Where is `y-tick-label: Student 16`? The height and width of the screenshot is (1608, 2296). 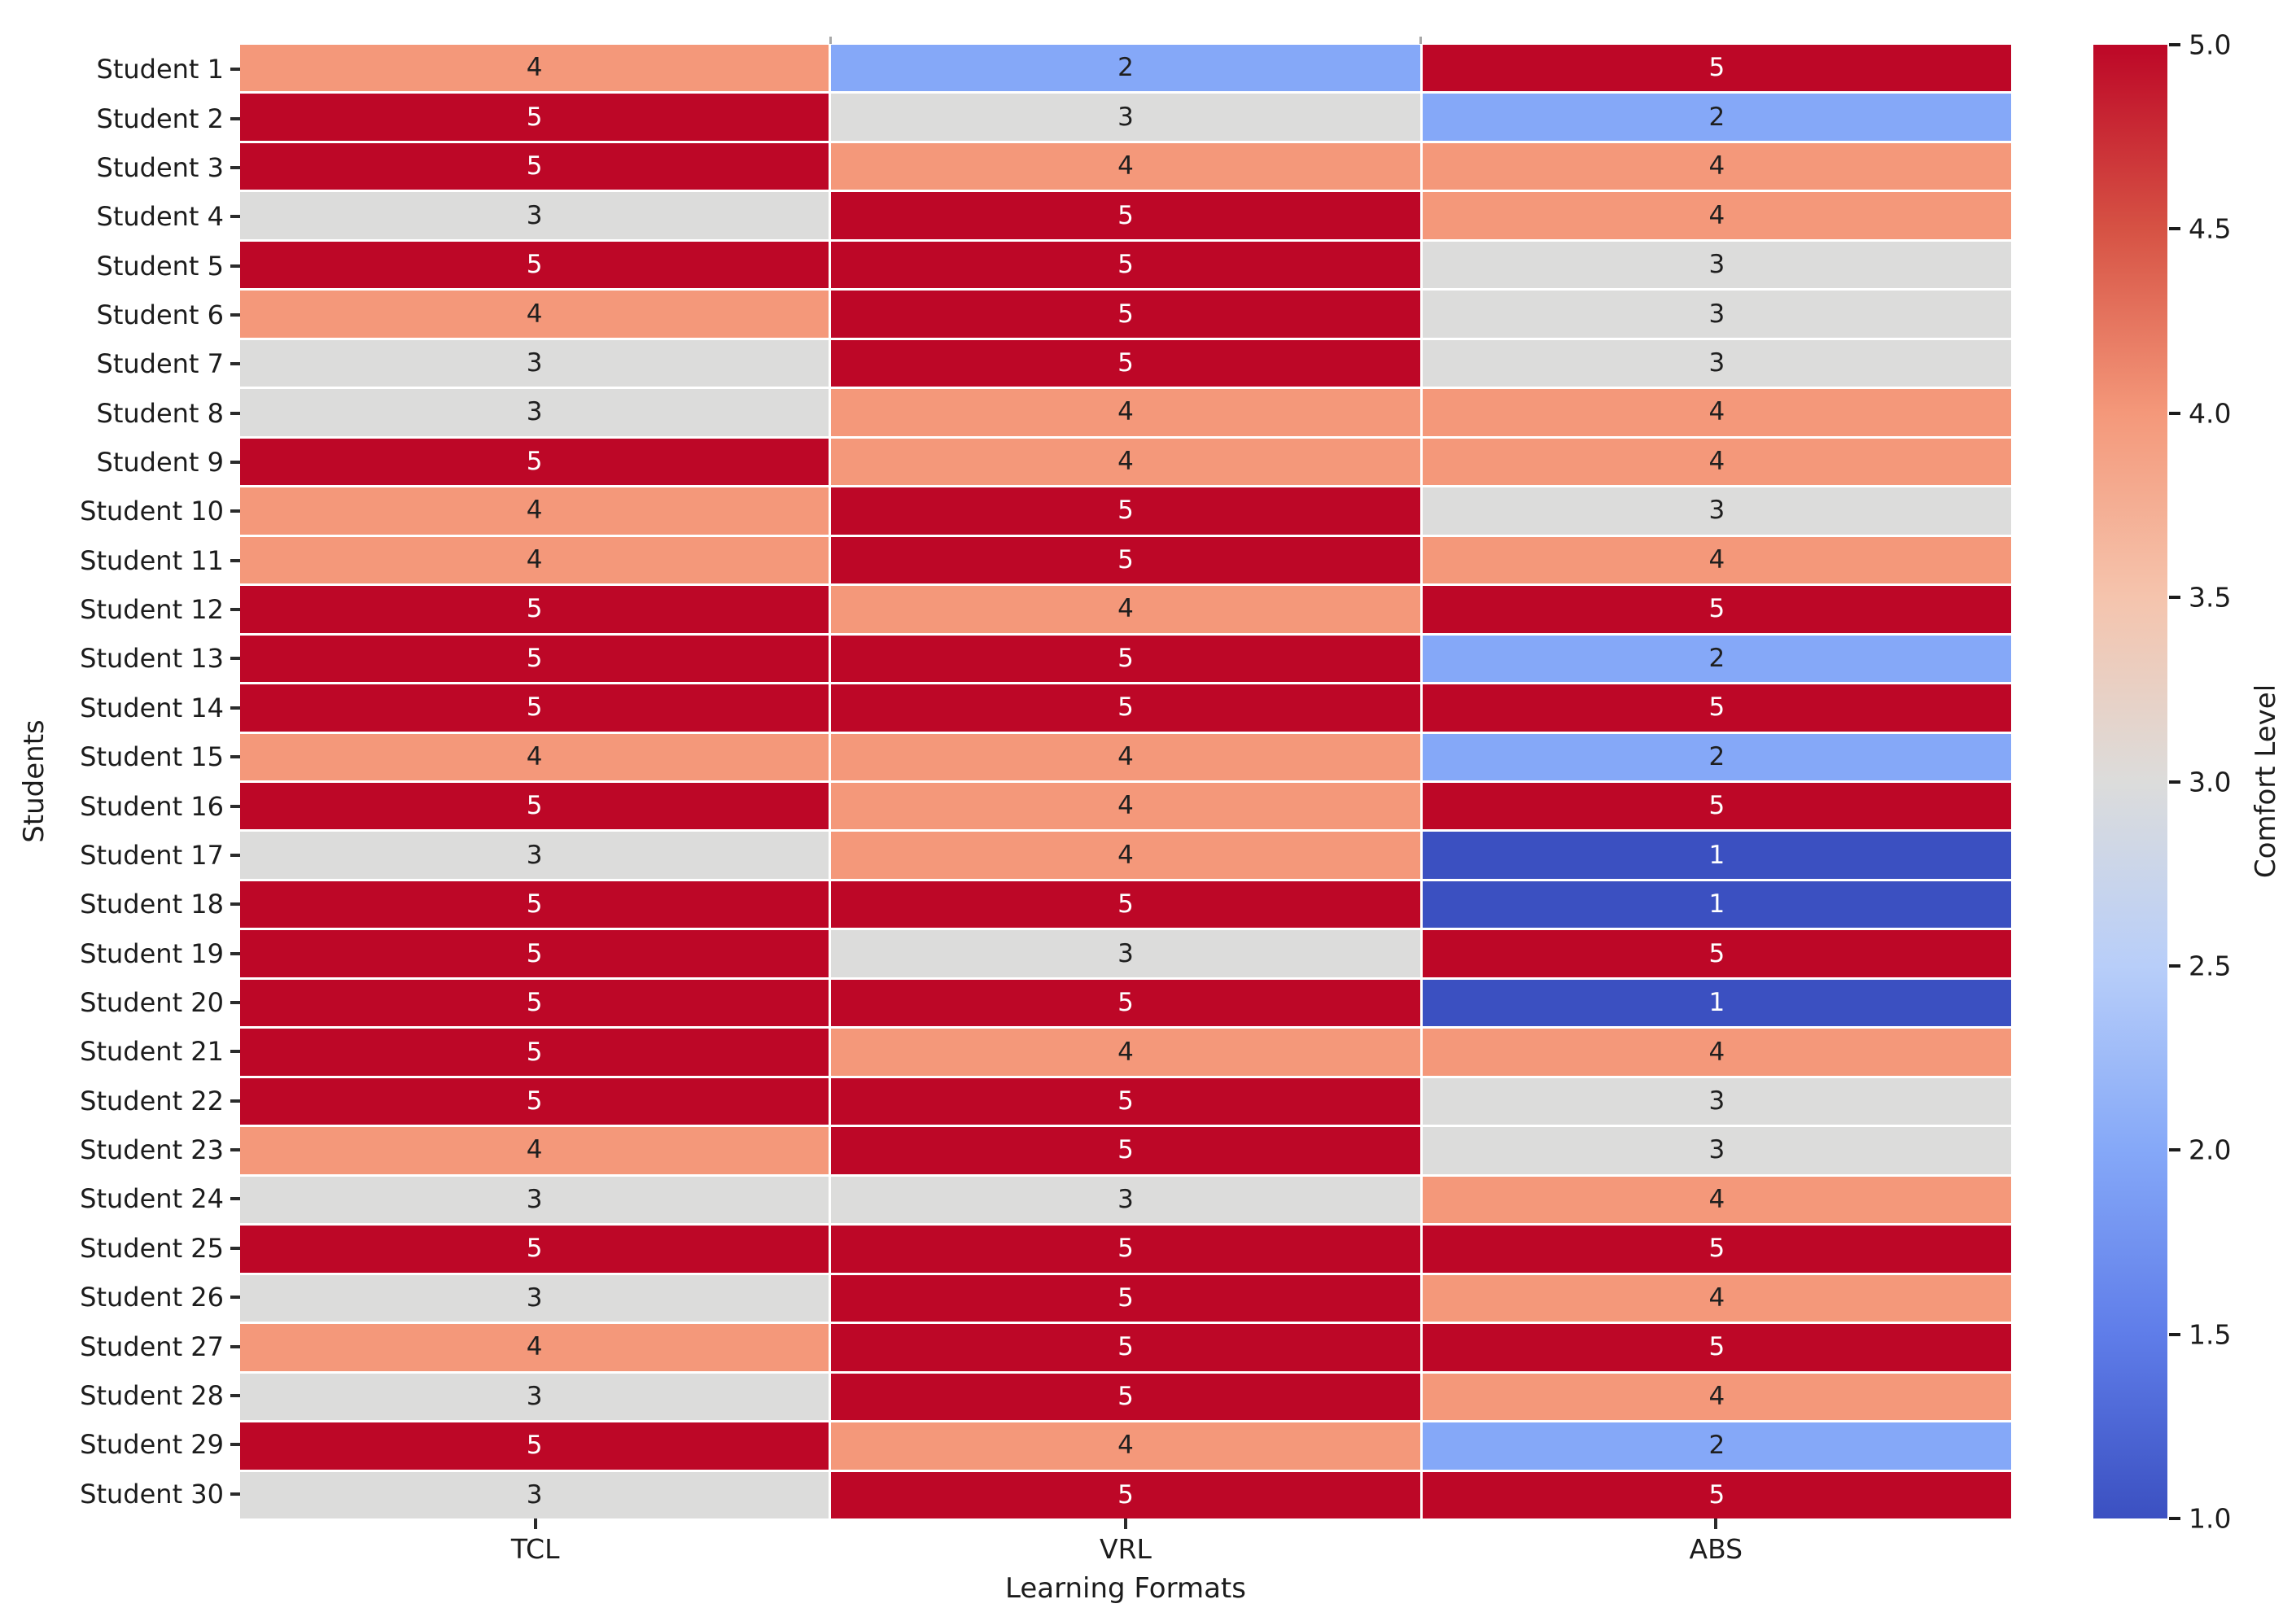
y-tick-label: Student 16 is located at coordinates (120, 806).